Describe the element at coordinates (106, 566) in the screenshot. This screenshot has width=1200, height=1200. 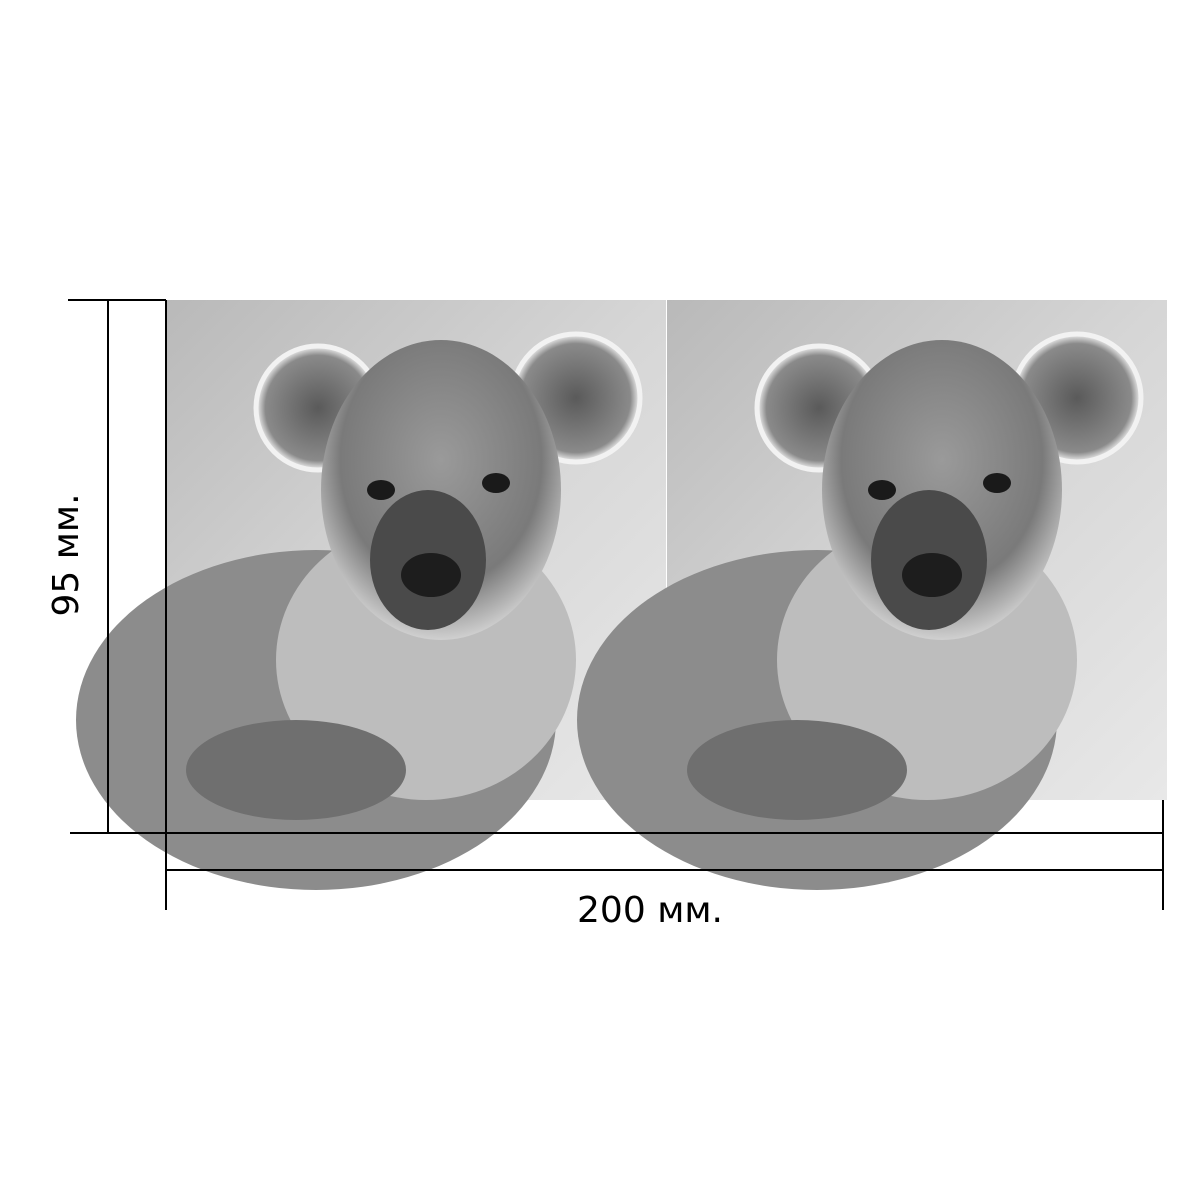
I see `height-dimension: 95 мм.` at that location.